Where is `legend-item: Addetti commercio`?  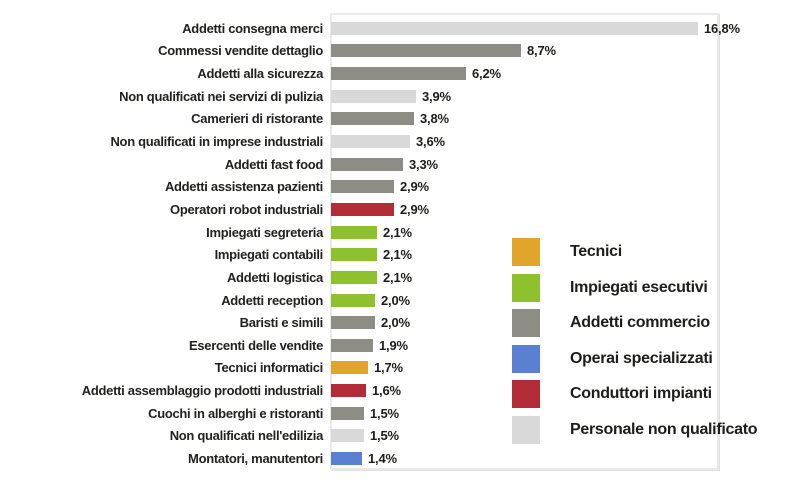 legend-item: Addetti commercio is located at coordinates (634, 323).